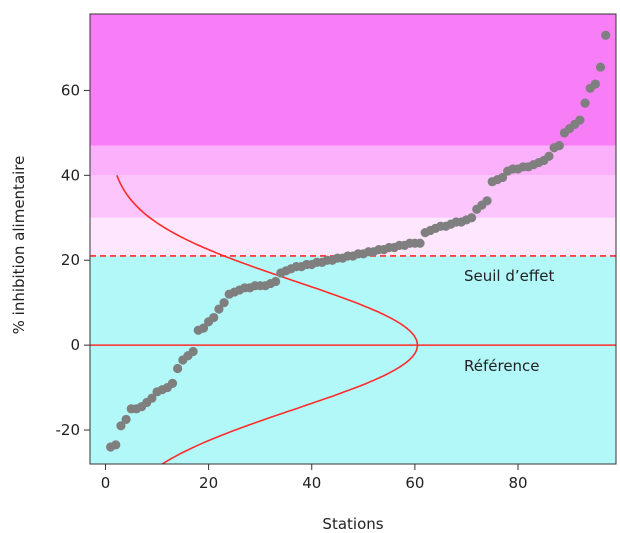  Describe the element at coordinates (414, 483) in the screenshot. I see `x-tick-label: 60` at that location.